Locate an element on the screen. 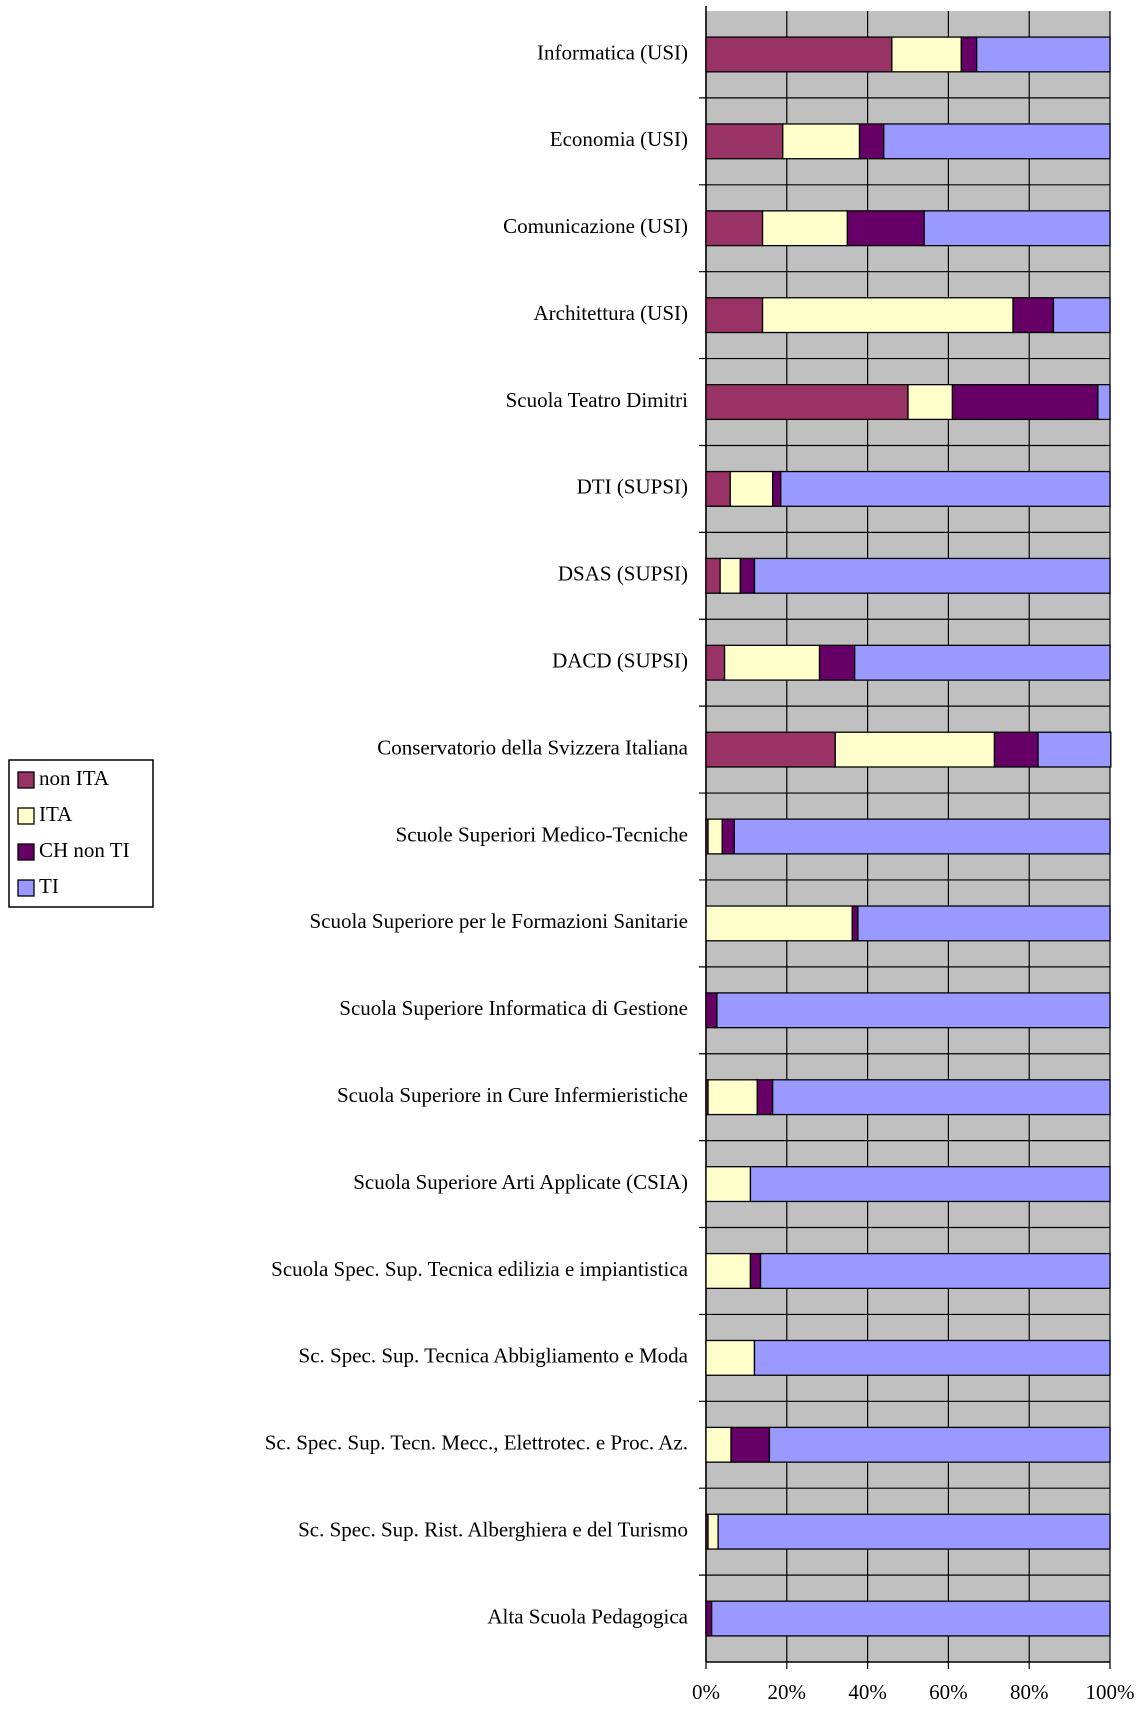 This screenshot has width=1145, height=1715. y-tick-label: Comunicazione (USI) is located at coordinates (595, 226).